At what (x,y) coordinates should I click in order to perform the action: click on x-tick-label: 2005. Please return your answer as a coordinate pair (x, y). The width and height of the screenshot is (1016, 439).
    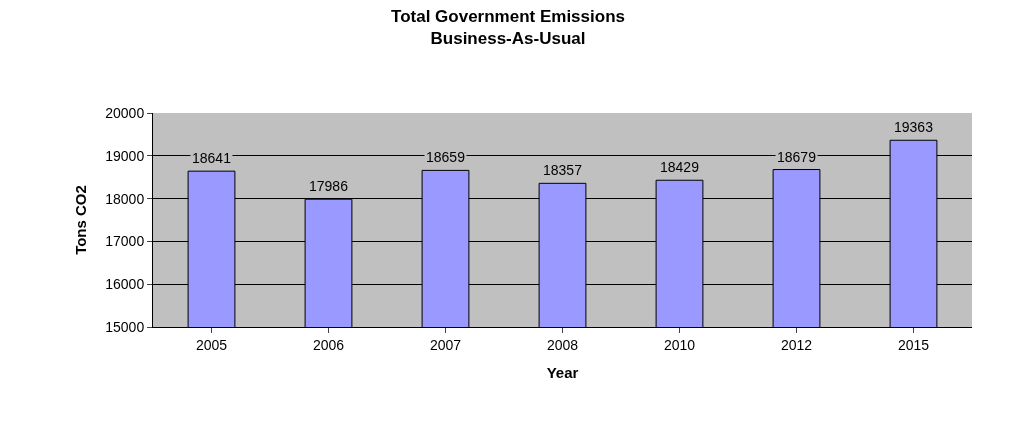
    Looking at the image, I should click on (211, 344).